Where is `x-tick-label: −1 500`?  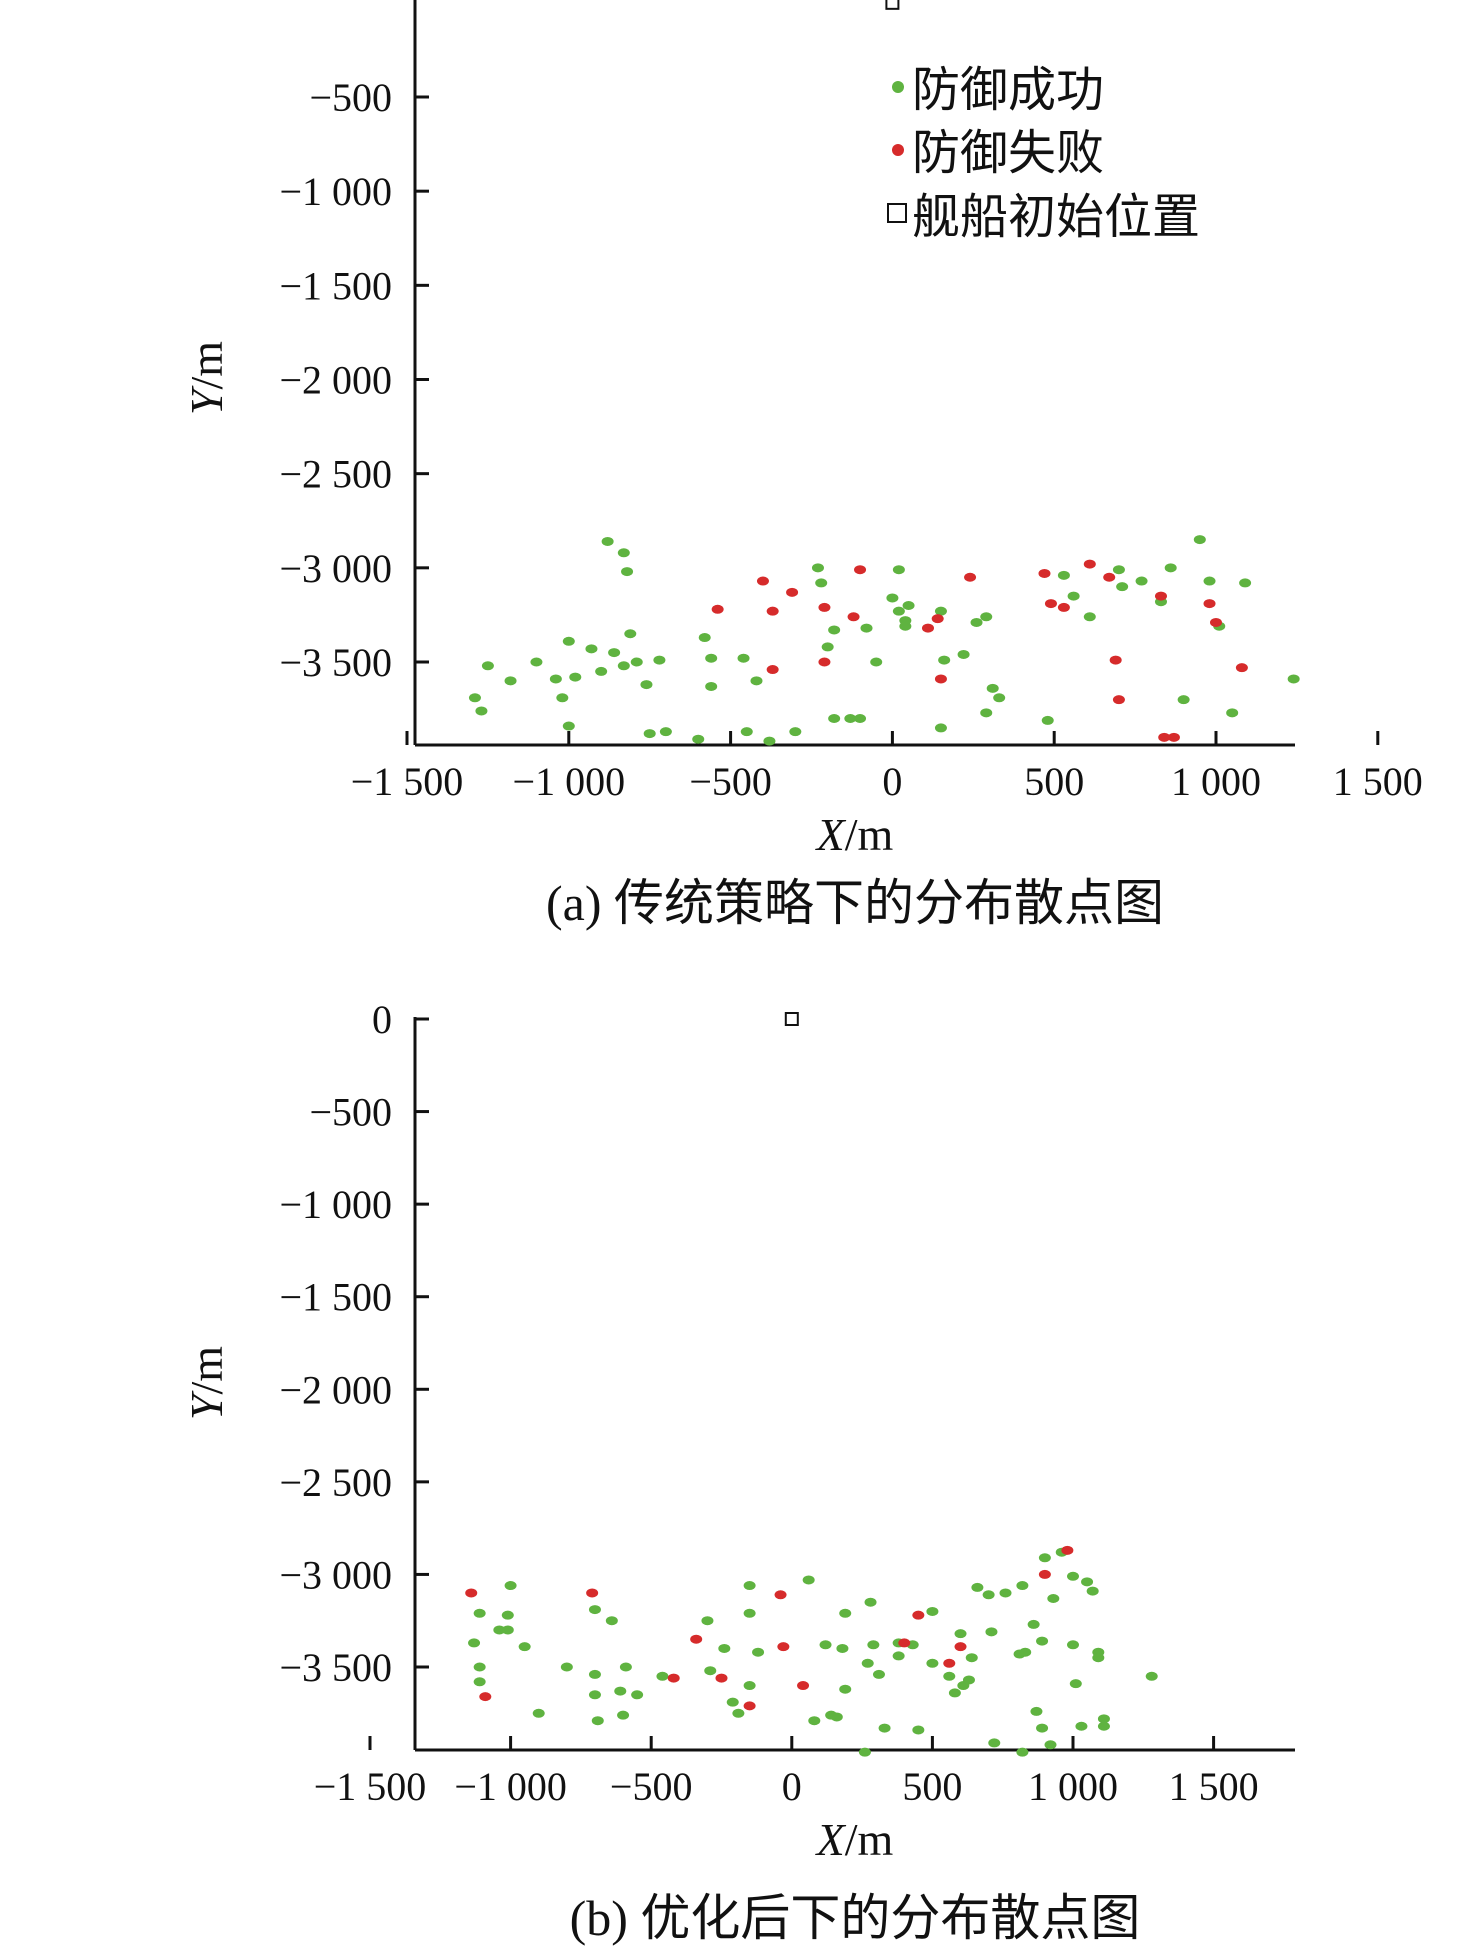 x-tick-label: −1 500 is located at coordinates (370, 1786).